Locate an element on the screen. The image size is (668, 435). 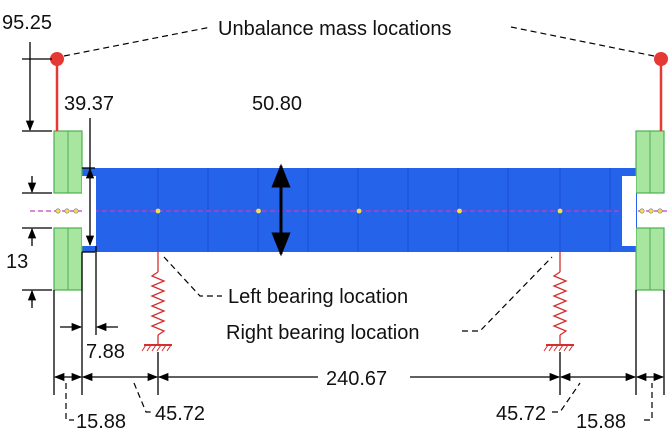
left-bearing is located at coordinates (156, 302).